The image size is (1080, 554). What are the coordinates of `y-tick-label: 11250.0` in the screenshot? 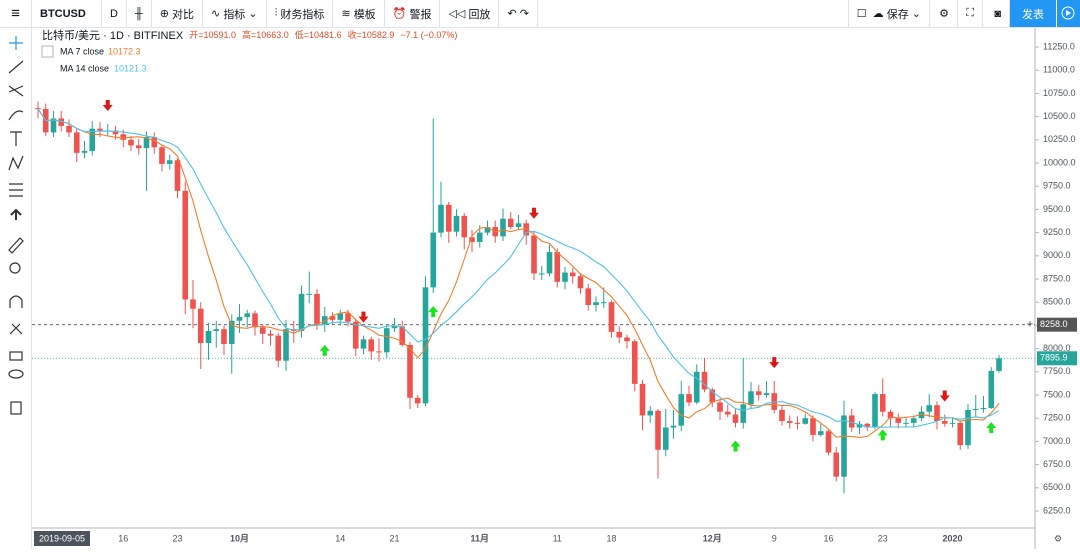 It's located at (1059, 46).